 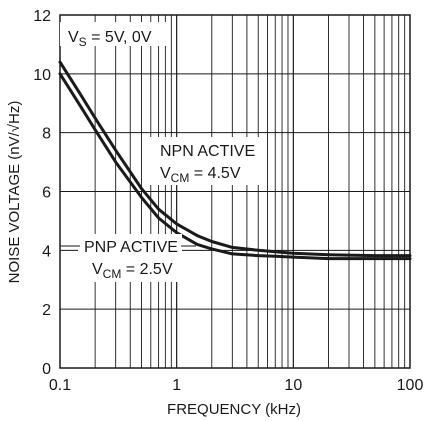 What do you see at coordinates (46, 251) in the screenshot?
I see `y-tick-label: 4` at bounding box center [46, 251].